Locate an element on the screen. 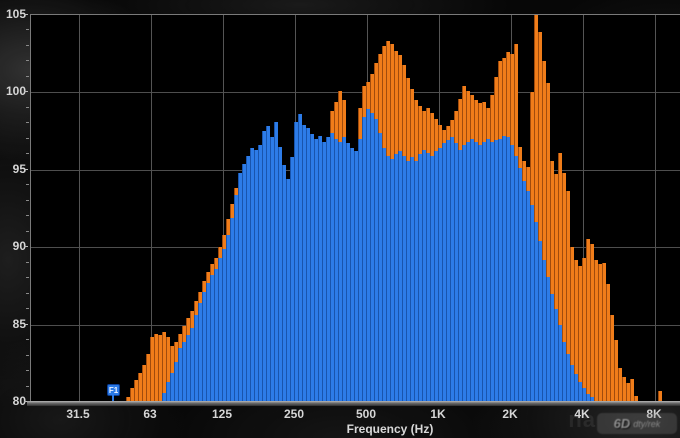  x-tick-label-500: 500 is located at coordinates (366, 414).